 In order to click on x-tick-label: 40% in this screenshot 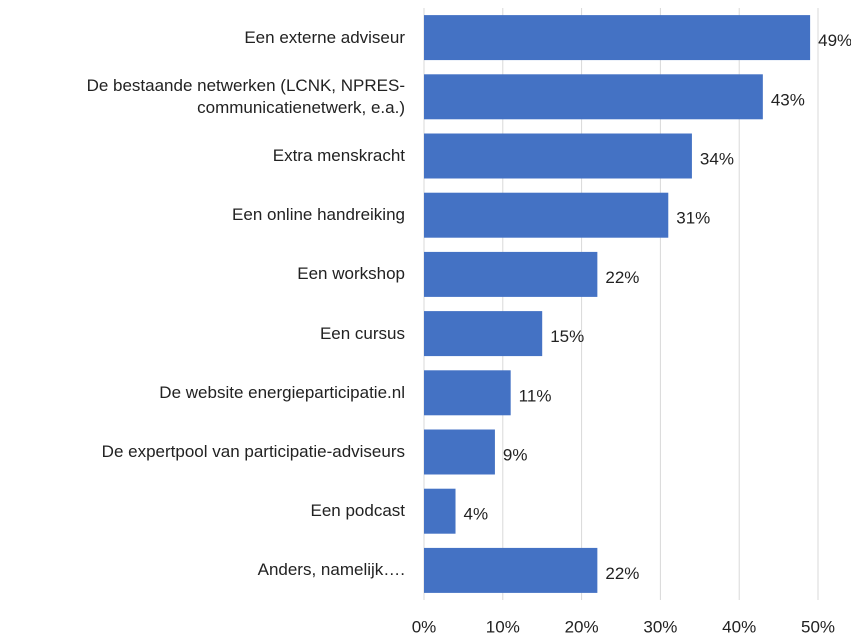, I will do `click(739, 626)`.